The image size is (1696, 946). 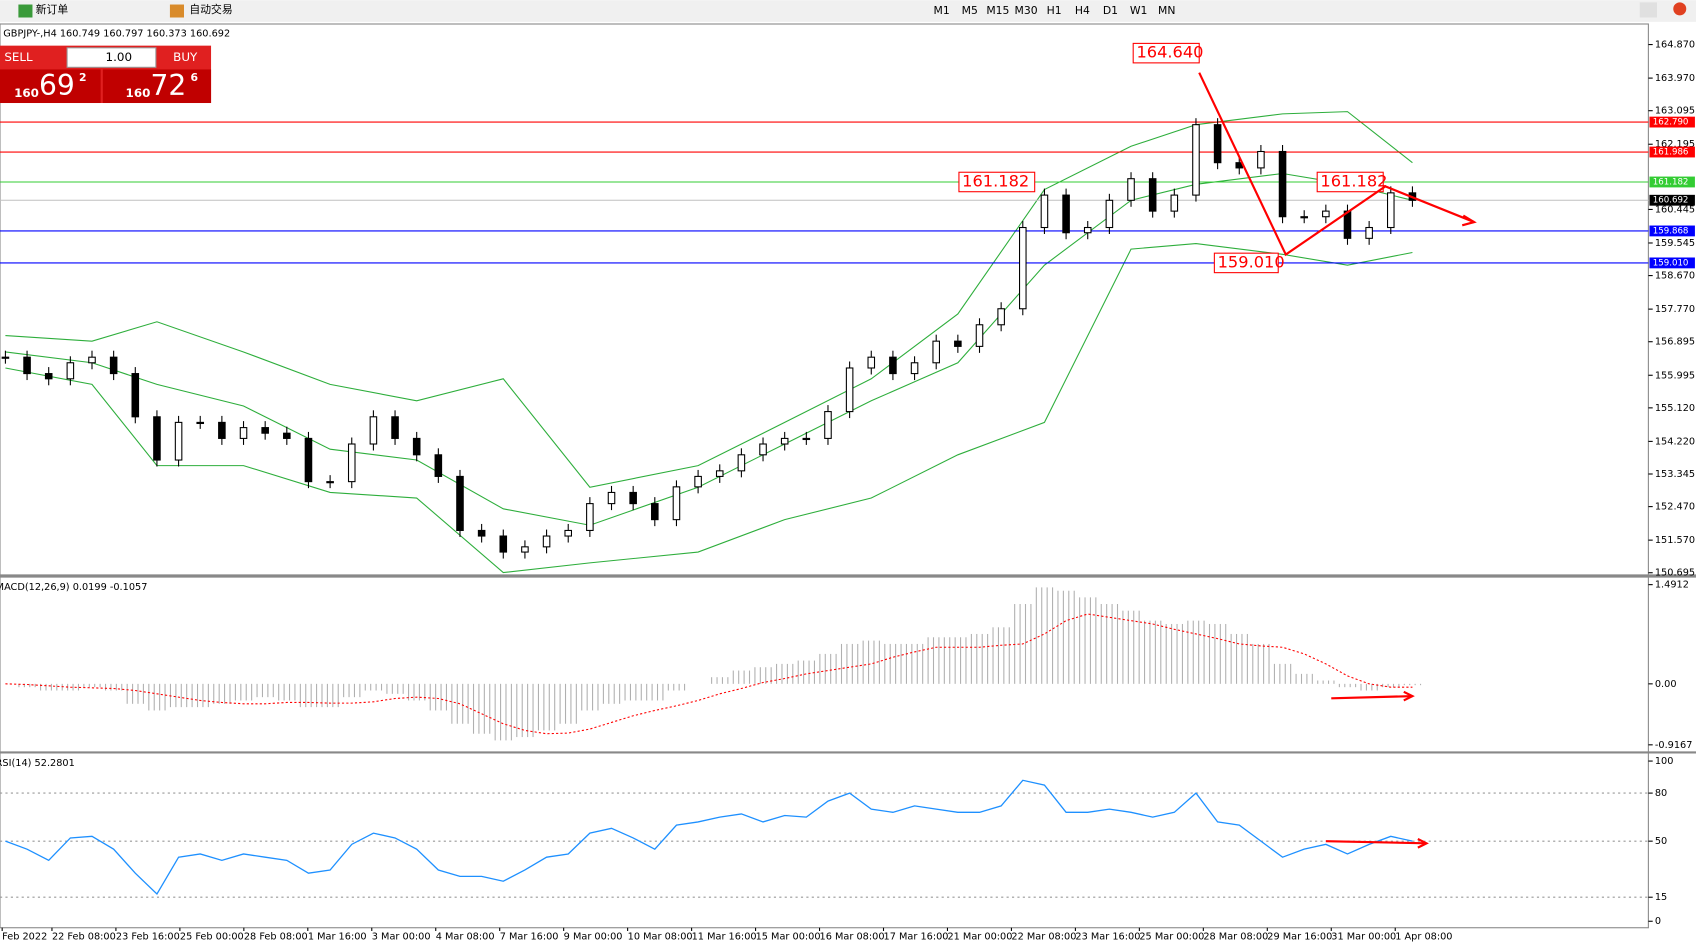 What do you see at coordinates (1110, 10) in the screenshot?
I see `timeframe: D1` at bounding box center [1110, 10].